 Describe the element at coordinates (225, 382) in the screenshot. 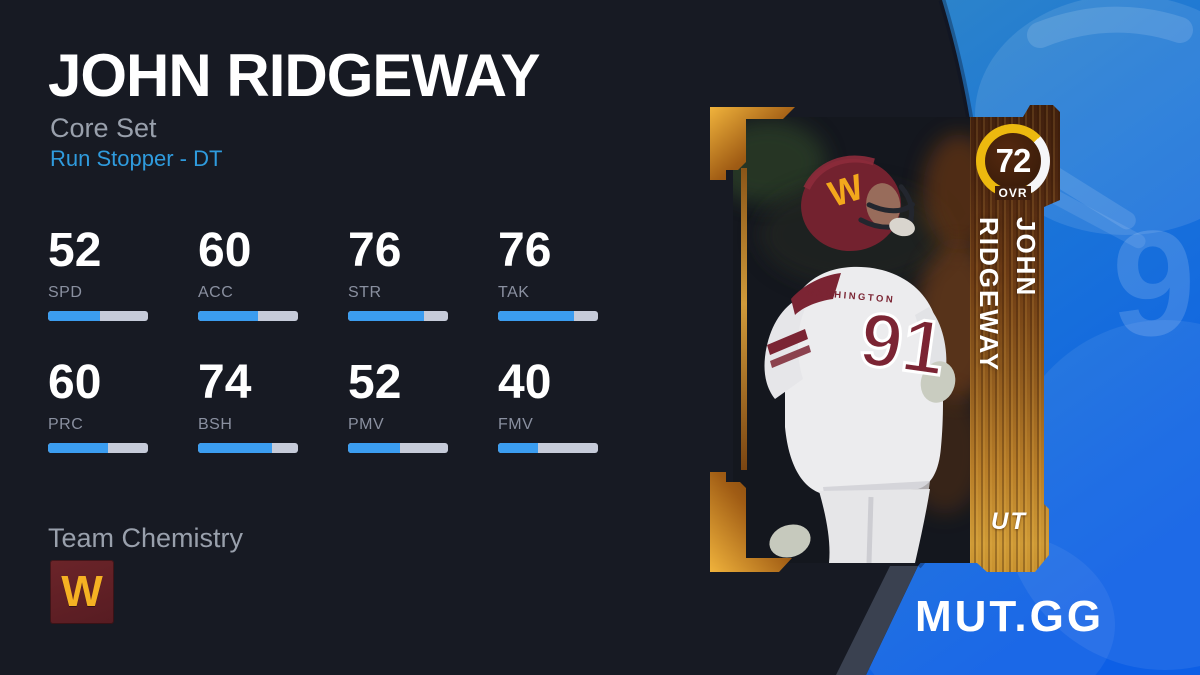

I see `stat-value: 74` at that location.